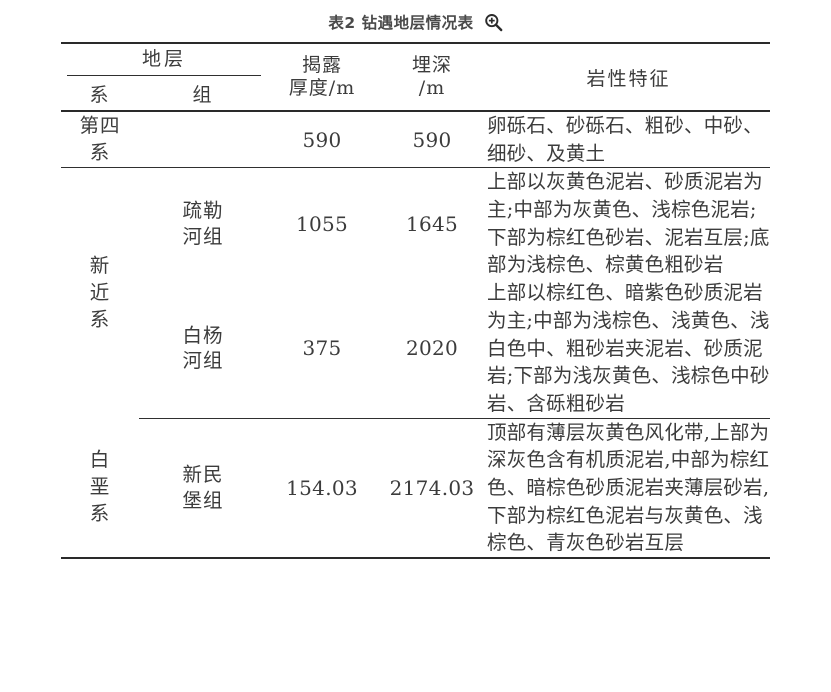 The height and width of the screenshot is (692, 831). Describe the element at coordinates (100, 488) in the screenshot. I see `cell-system: 白 垩 系` at that location.